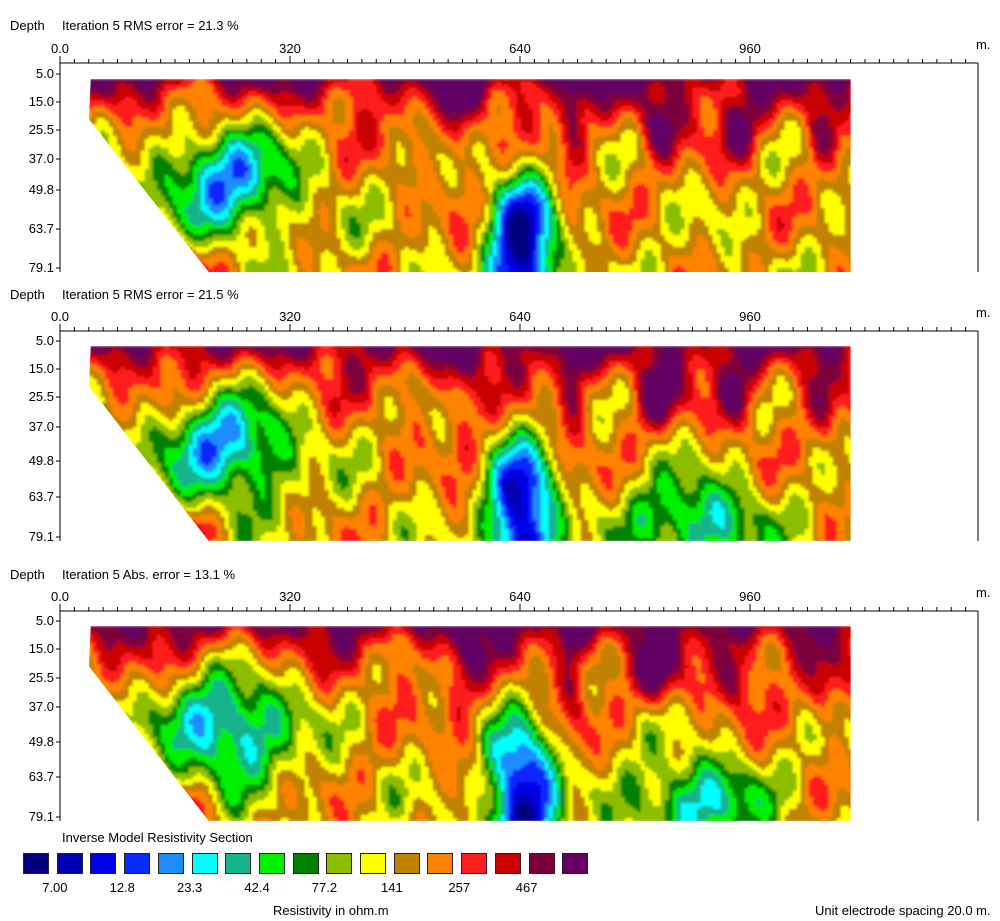 This screenshot has width=1000, height=921. I want to click on electrode-spacing-note: Unit electrode spacing 20.0 m., so click(903, 910).